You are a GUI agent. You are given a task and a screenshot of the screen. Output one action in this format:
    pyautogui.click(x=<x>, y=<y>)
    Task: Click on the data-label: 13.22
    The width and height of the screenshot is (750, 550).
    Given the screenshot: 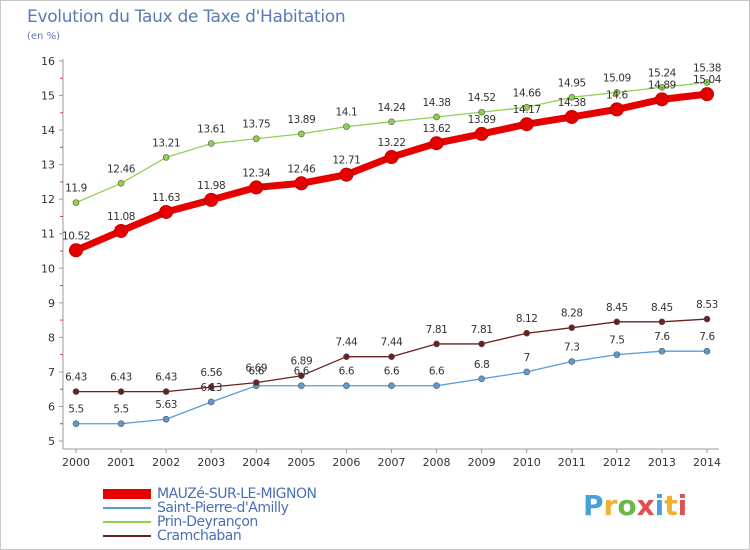 What is the action you would take?
    pyautogui.click(x=391, y=143)
    